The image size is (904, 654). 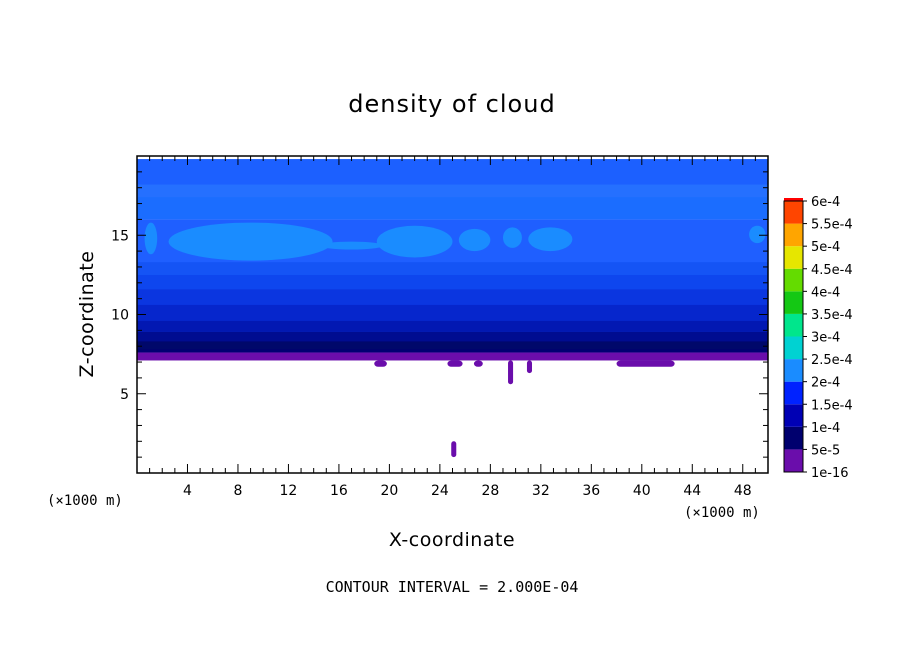 I want to click on colorbar-label: 5e-4, so click(x=825, y=247).